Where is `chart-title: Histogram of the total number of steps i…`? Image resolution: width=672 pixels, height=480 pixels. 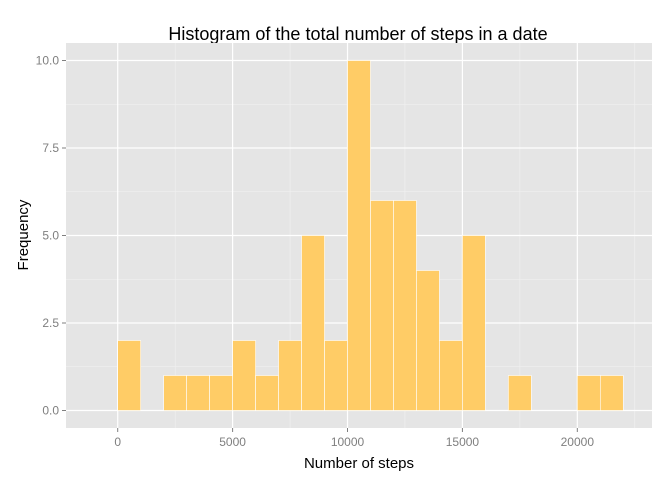 chart-title: Histogram of the total number of steps i… is located at coordinates (357, 34).